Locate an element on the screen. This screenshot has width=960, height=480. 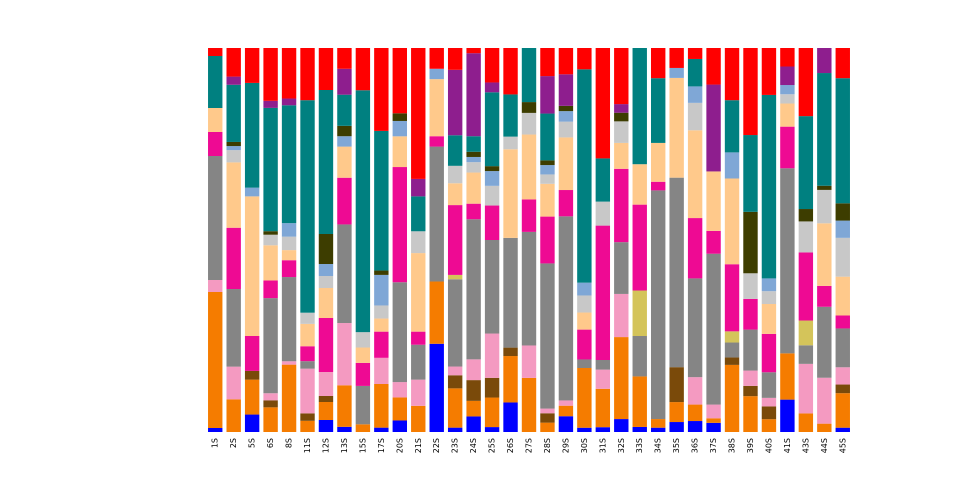
bar-segment-magenta-24S is located at coordinates (473, 211).